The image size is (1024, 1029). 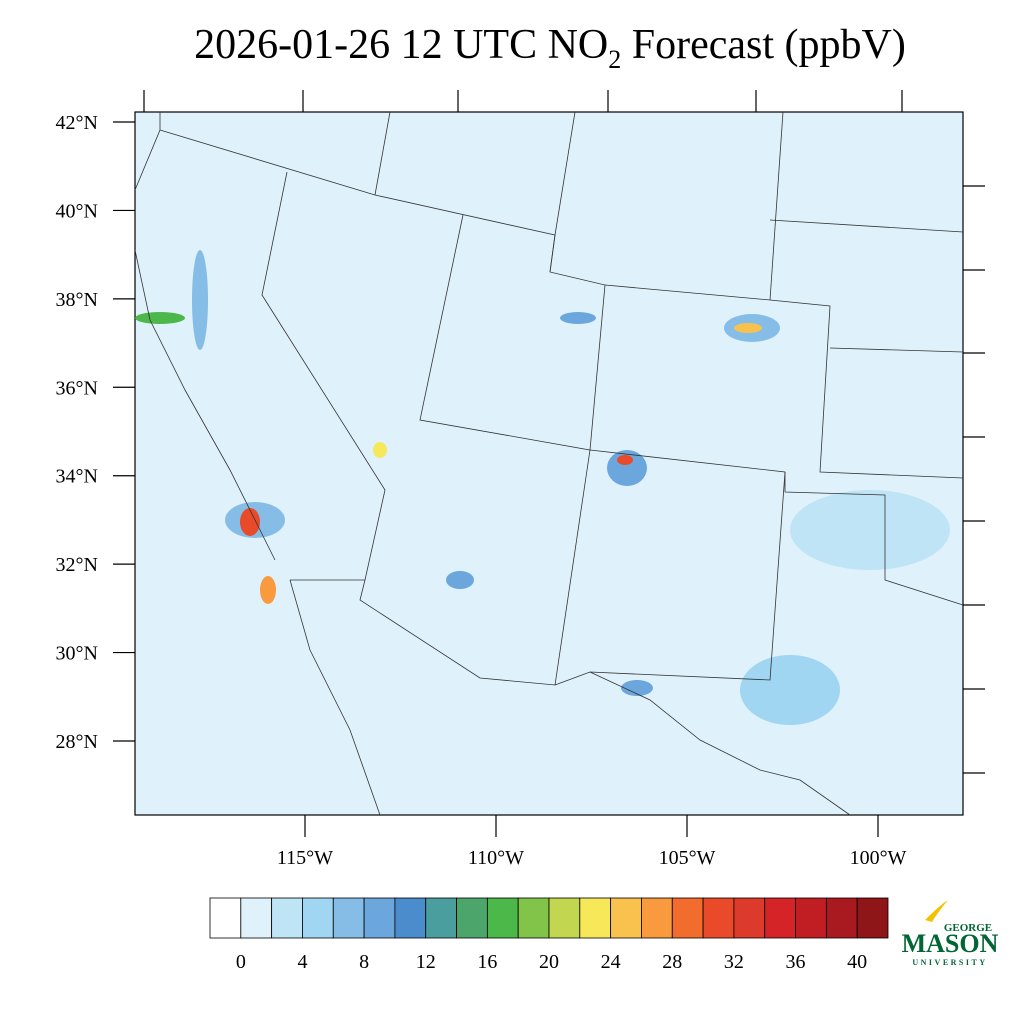 I want to click on colorbar-label: 0, so click(x=241, y=962).